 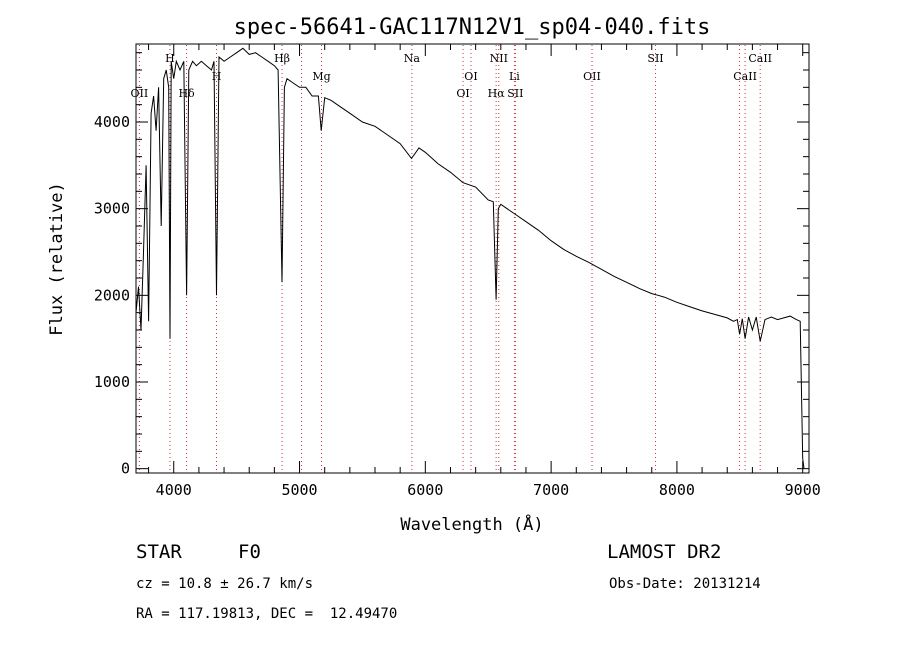 I want to click on x-tick-label: 9000, so click(x=803, y=490).